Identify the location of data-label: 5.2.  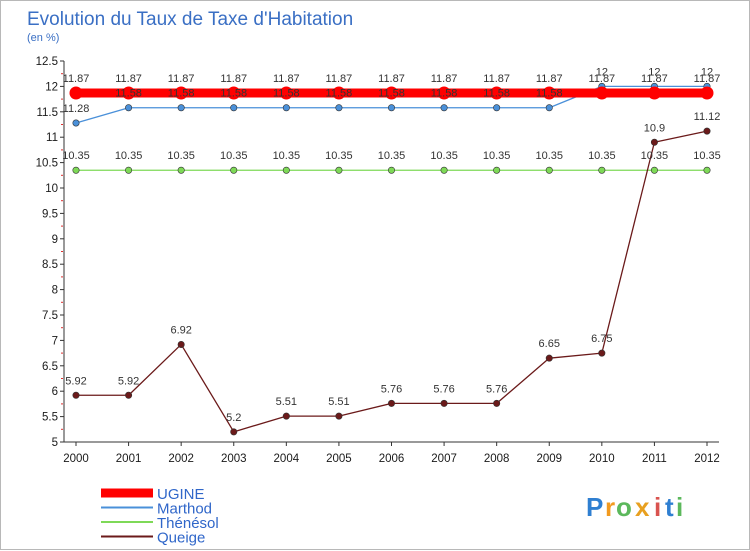
(233, 418).